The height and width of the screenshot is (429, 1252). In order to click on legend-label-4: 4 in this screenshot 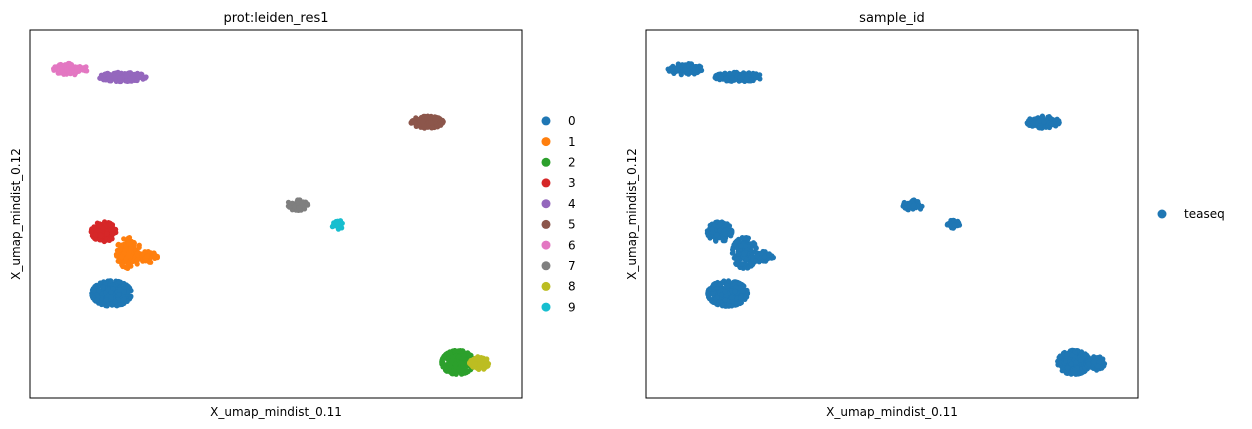, I will do `click(572, 204)`.